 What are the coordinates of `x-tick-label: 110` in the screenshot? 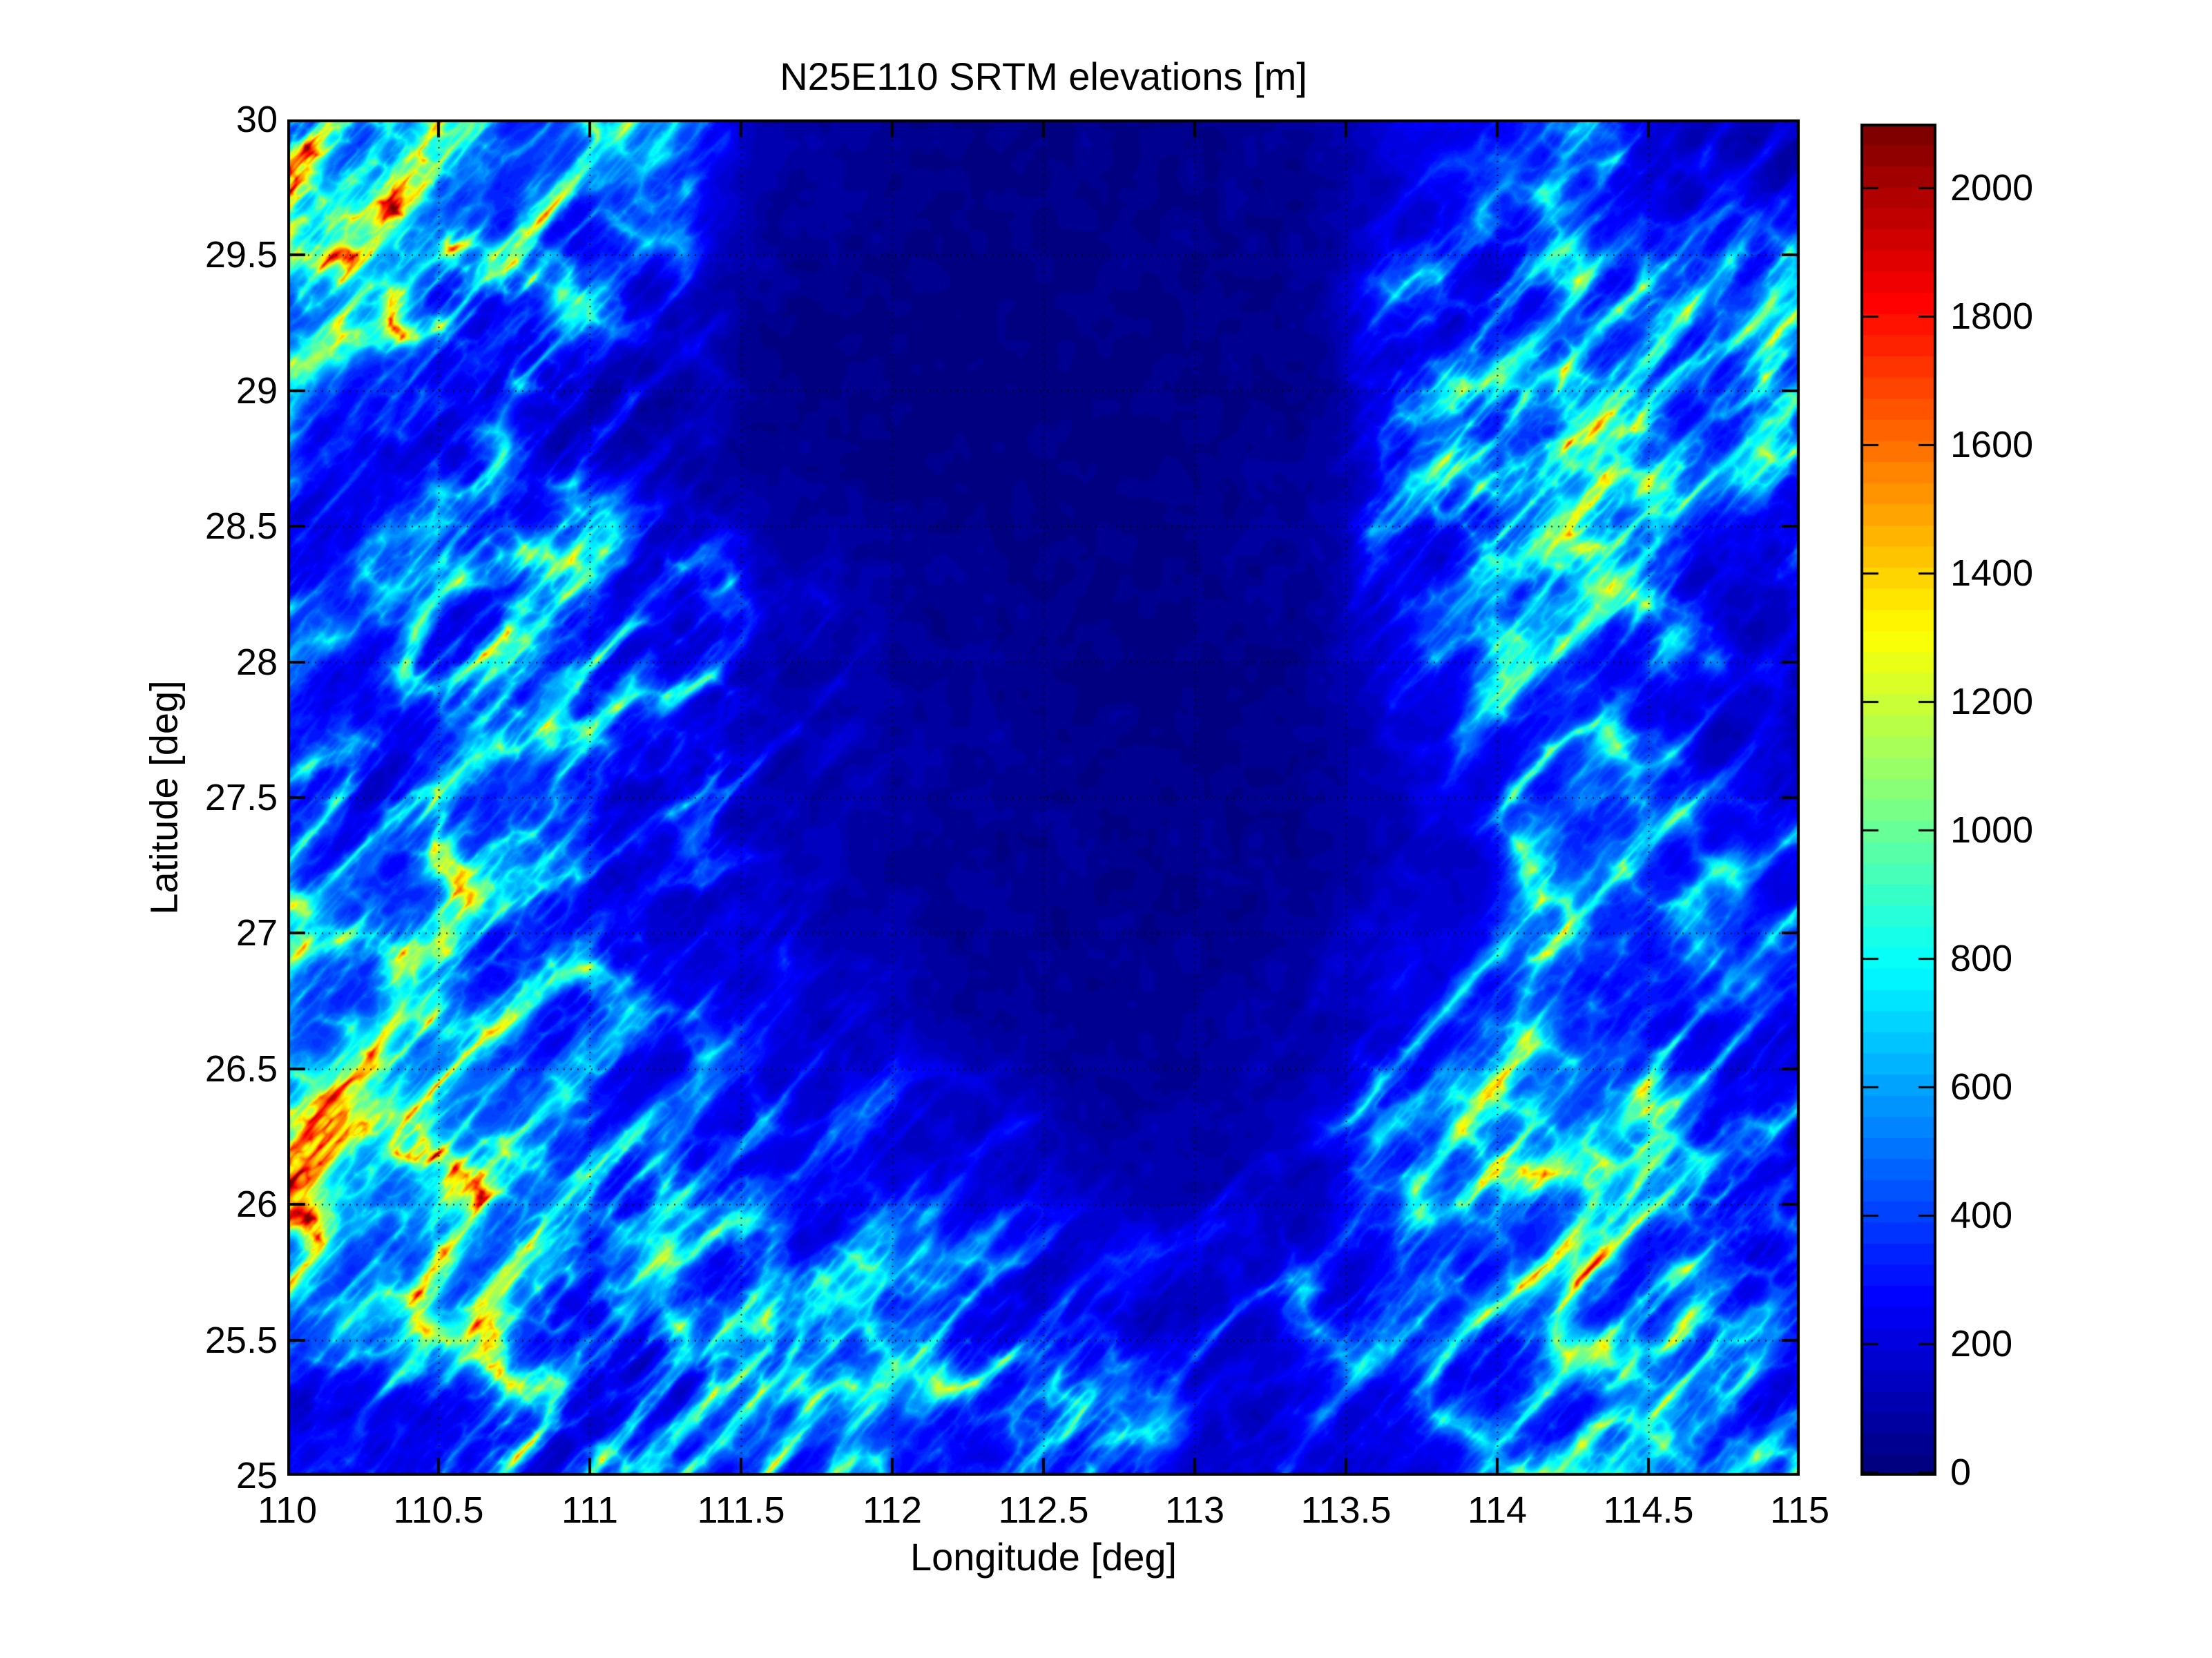 It's located at (288, 1510).